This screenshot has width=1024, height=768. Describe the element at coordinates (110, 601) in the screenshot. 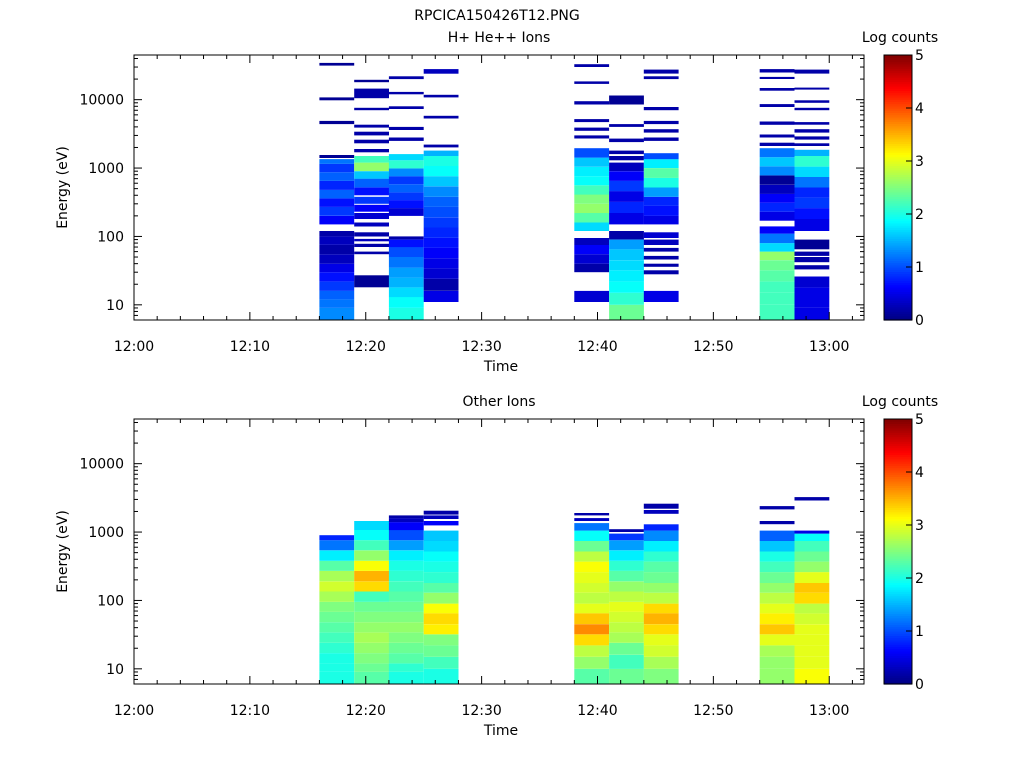

I see `y-tick-label: 100` at that location.